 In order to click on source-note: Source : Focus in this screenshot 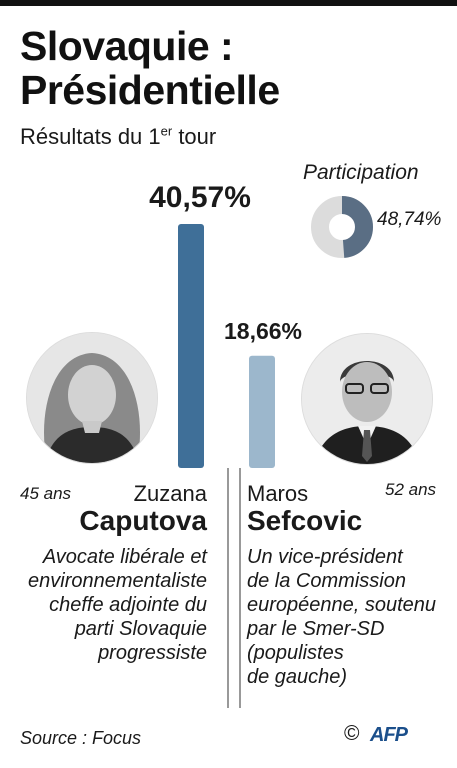, I will do `click(81, 738)`.